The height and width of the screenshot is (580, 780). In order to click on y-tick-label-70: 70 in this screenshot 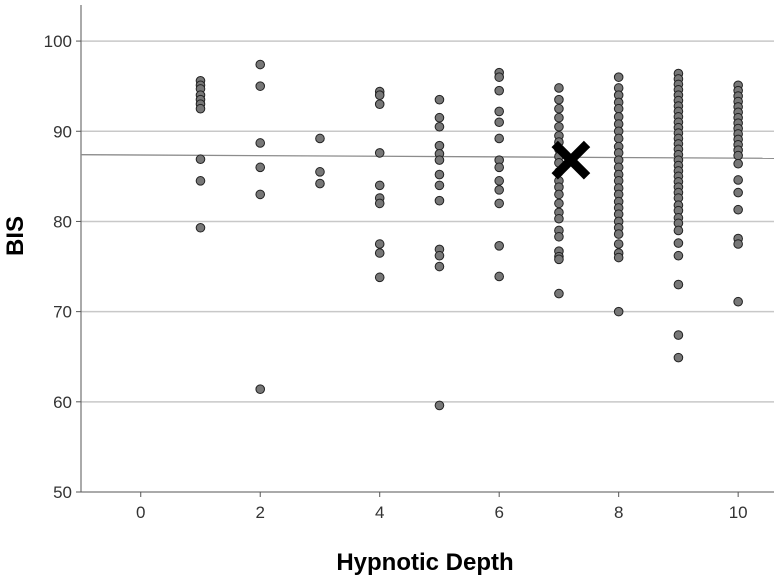, I will do `click(62, 312)`.